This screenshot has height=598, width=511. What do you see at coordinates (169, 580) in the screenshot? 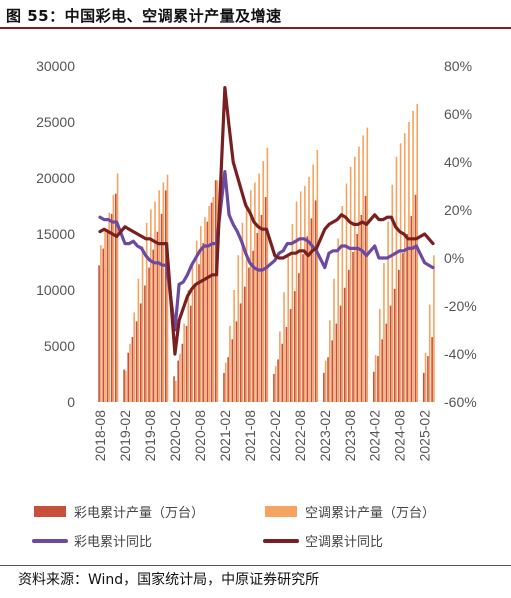
I see `source-note: 资料来源：Wind，国家统计局，中原证券研究所` at bounding box center [169, 580].